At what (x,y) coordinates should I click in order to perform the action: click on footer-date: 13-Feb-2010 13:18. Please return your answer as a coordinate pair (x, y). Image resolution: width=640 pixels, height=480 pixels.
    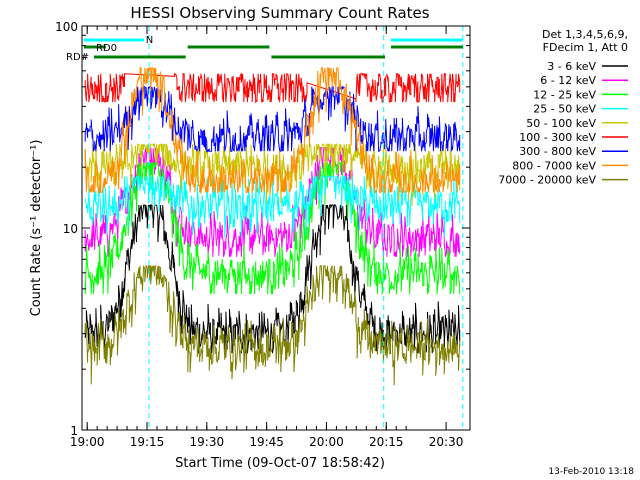
    Looking at the image, I should click on (591, 472).